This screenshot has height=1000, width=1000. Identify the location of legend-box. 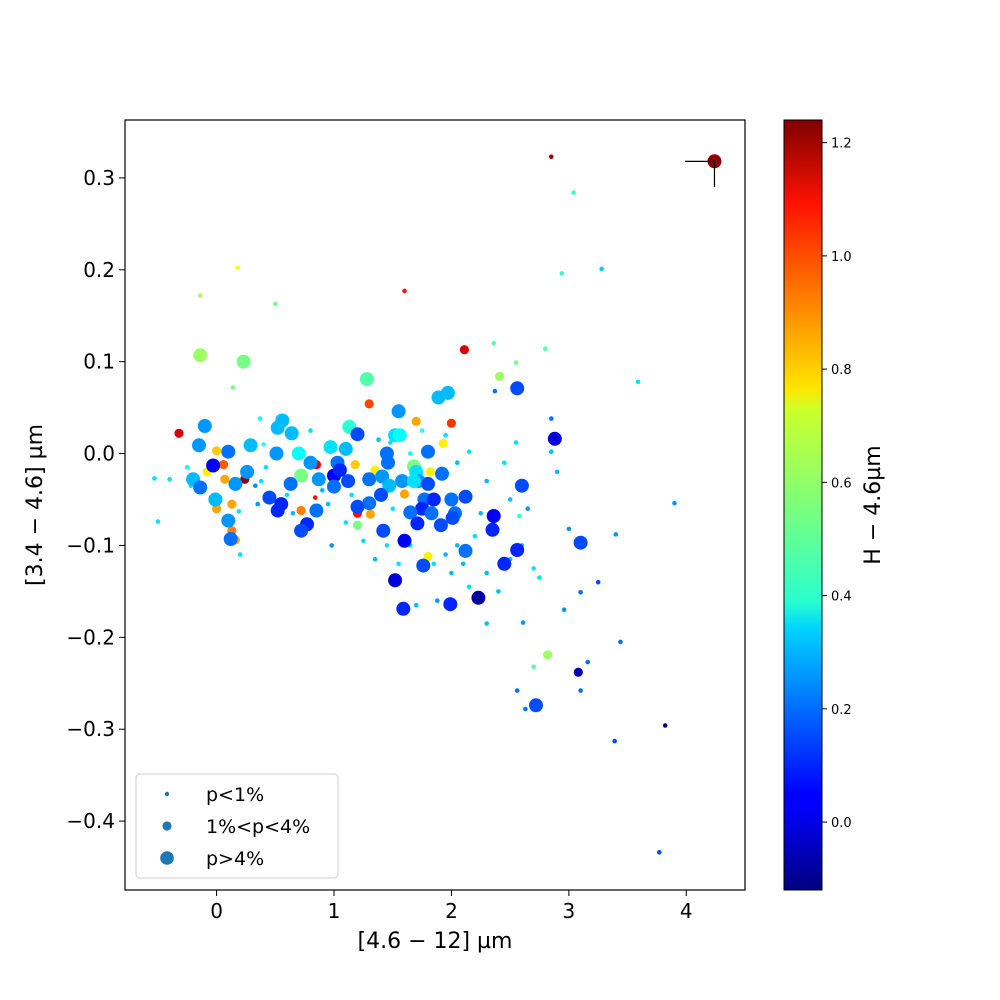
(237, 826).